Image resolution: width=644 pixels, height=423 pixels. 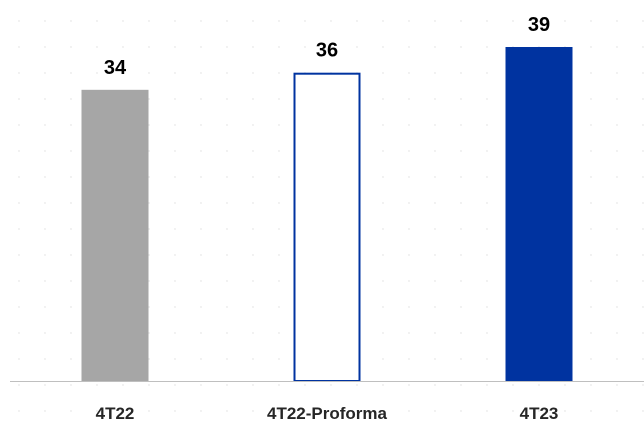 I want to click on x-tick-labels-layer: 4T22 4T22-Proforma 4T23, so click(x=327, y=413).